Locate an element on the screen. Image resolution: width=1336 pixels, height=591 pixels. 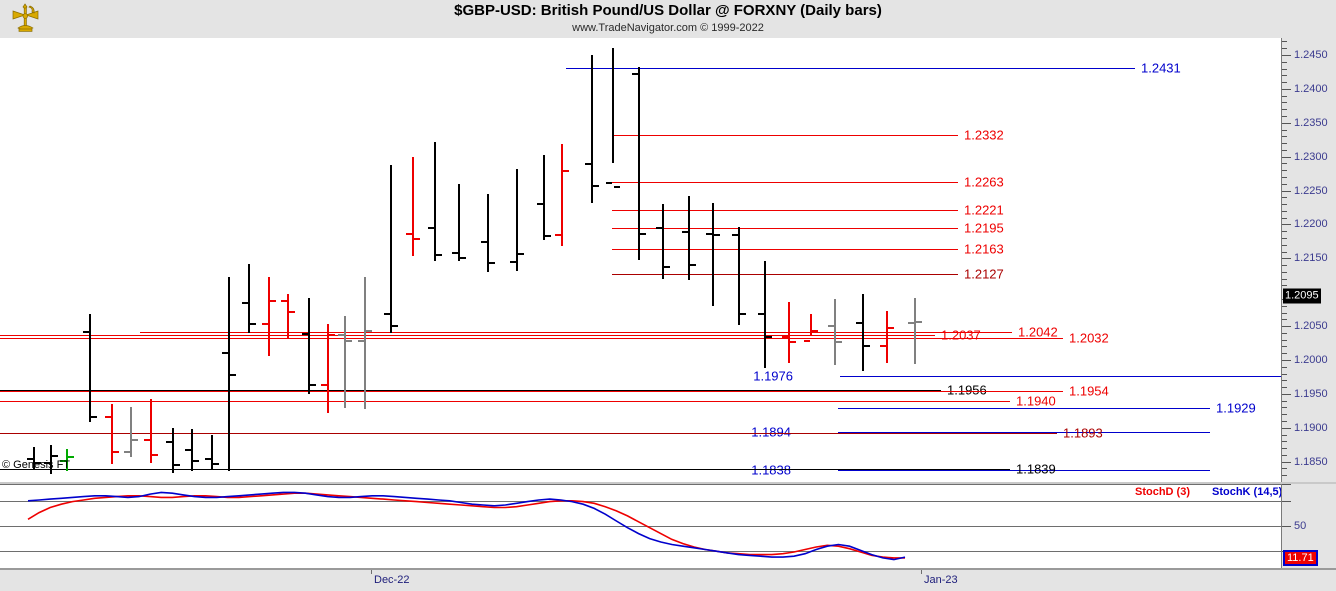
level-label: 1.1839 is located at coordinates (1036, 469).